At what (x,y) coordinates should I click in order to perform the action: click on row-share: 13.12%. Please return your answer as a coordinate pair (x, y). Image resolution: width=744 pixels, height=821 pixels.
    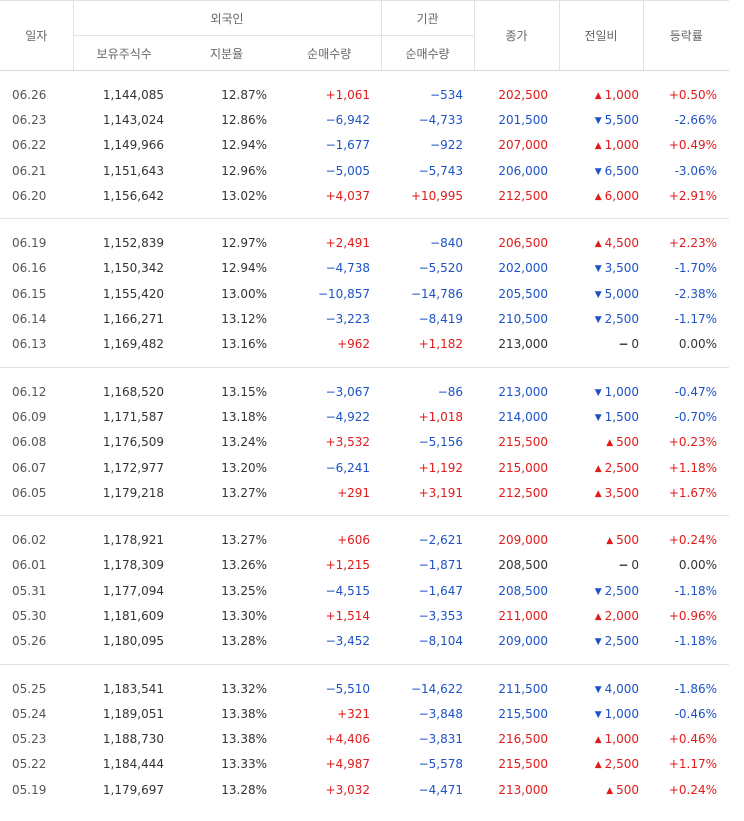
    Looking at the image, I should click on (244, 319).